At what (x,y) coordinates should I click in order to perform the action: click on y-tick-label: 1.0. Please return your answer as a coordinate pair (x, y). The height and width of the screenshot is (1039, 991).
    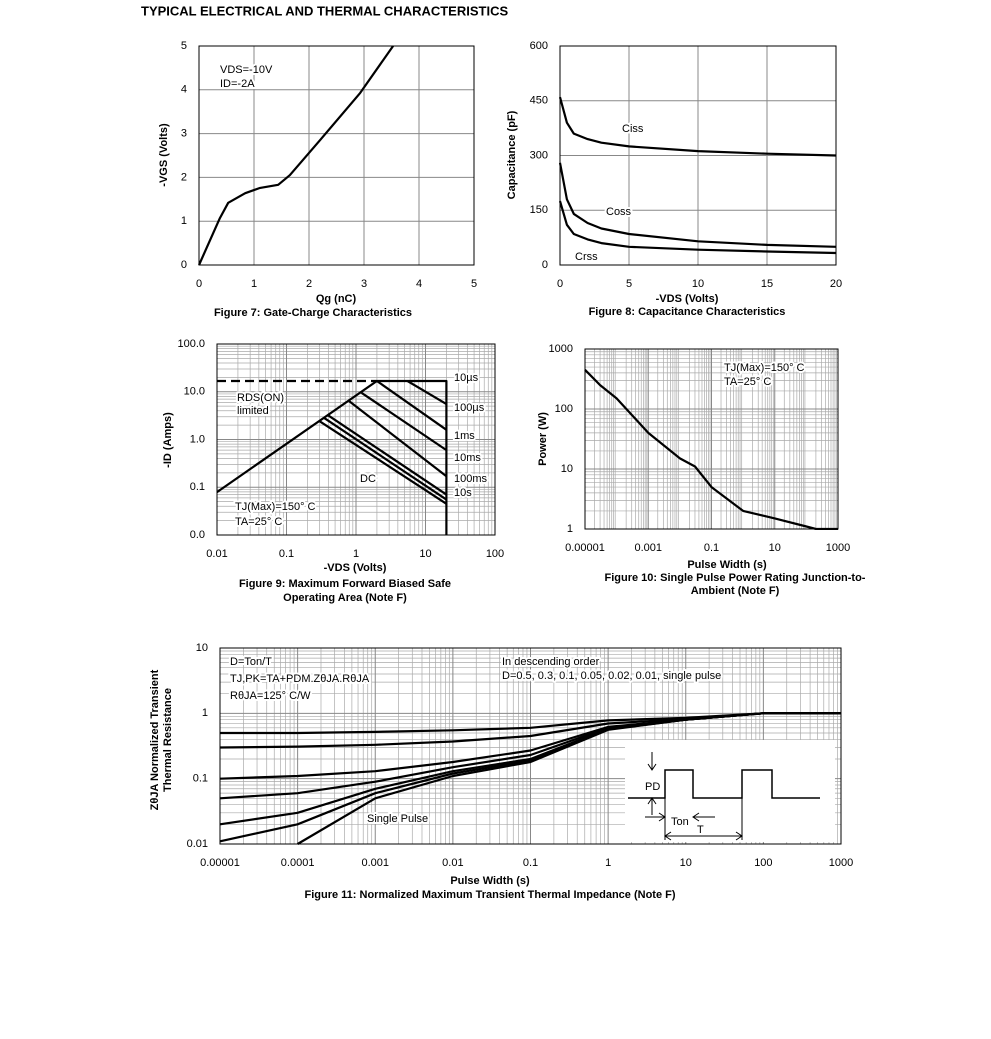
    Looking at the image, I should click on (197, 439).